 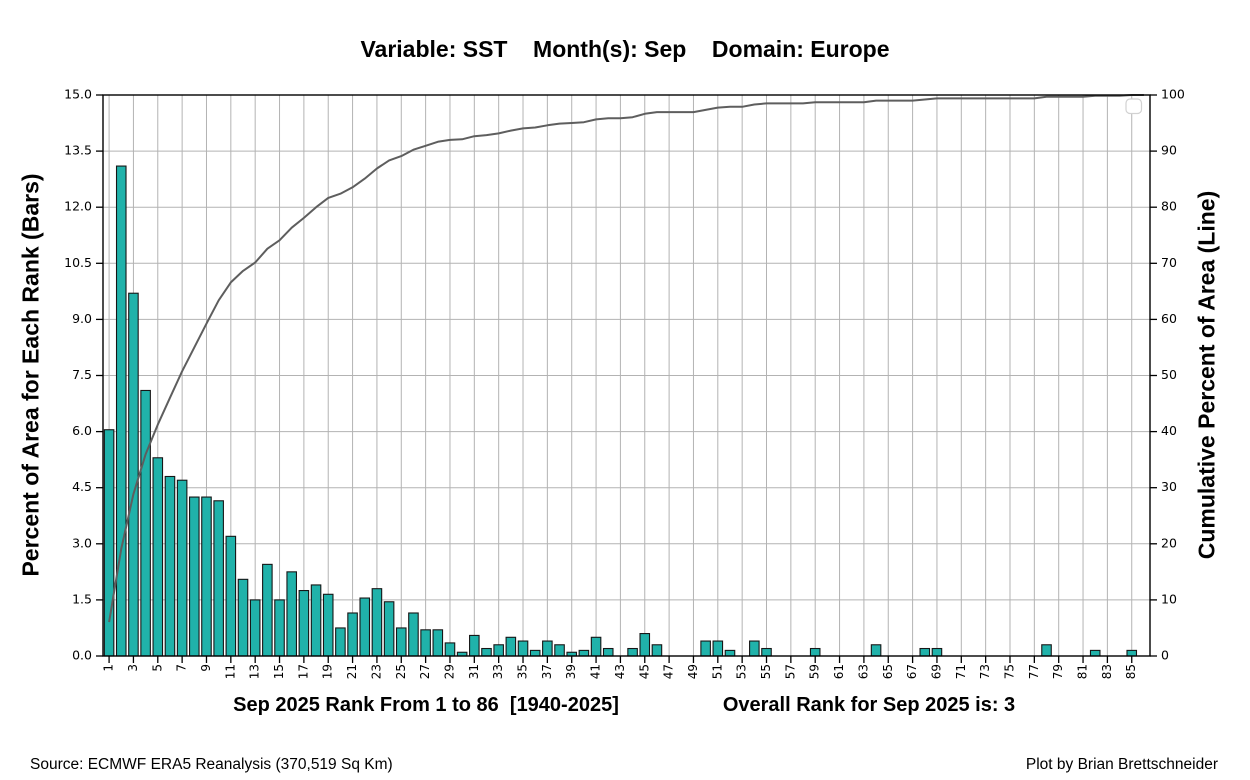 What do you see at coordinates (82, 486) in the screenshot?
I see `left-tick-label: 4.5` at bounding box center [82, 486].